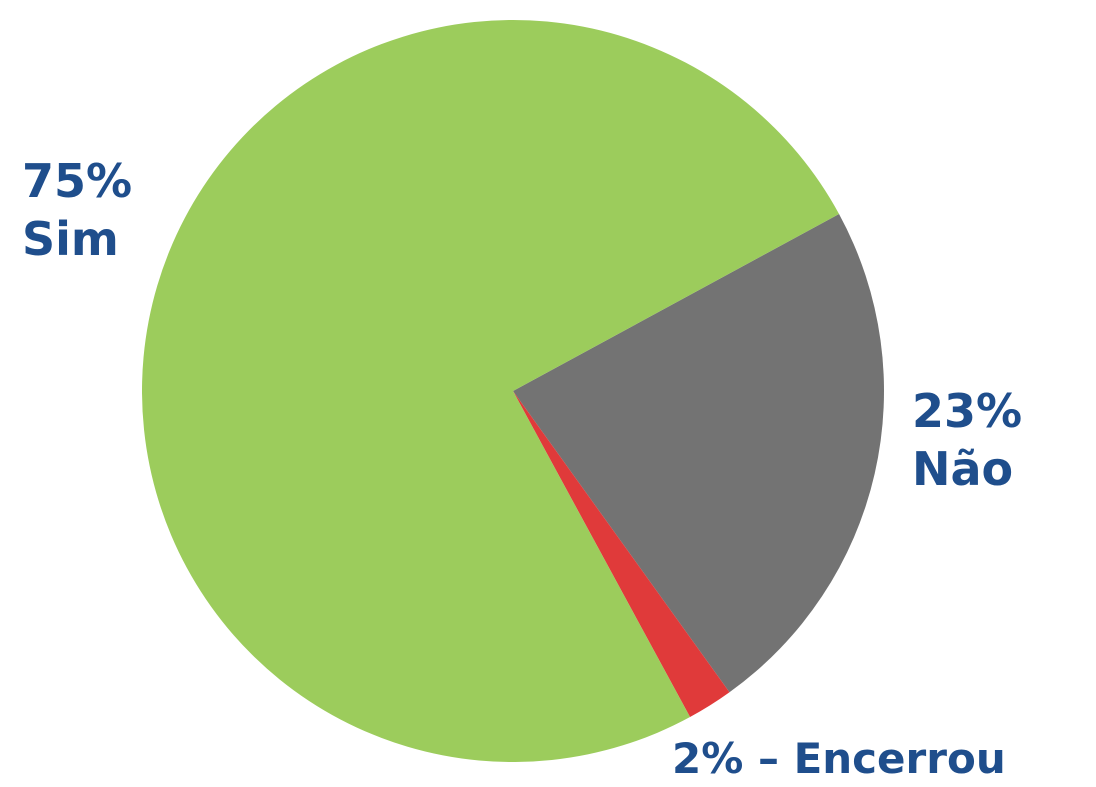 This screenshot has width=1096, height=787. Describe the element at coordinates (77, 181) in the screenshot. I see `slice-percent-sim: 75%` at that location.